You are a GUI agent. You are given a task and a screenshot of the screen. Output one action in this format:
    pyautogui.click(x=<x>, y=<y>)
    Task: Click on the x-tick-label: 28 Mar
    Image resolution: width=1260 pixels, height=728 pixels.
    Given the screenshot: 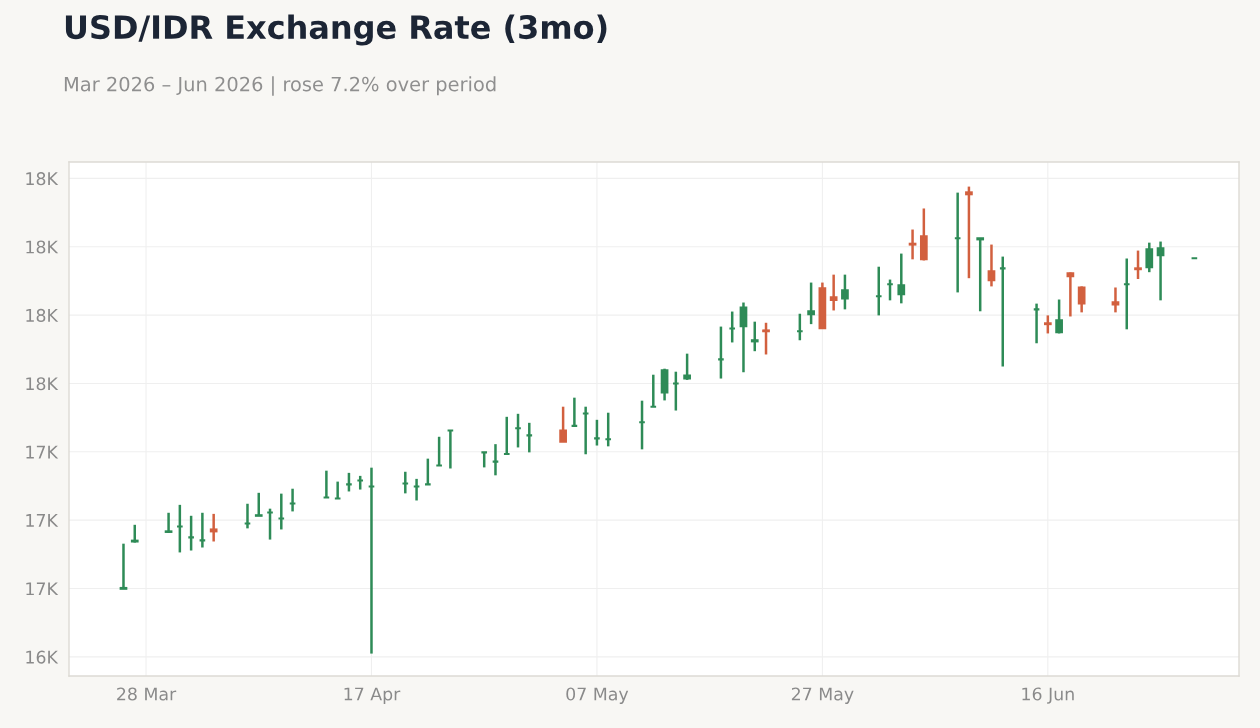 What is the action you would take?
    pyautogui.click(x=147, y=694)
    